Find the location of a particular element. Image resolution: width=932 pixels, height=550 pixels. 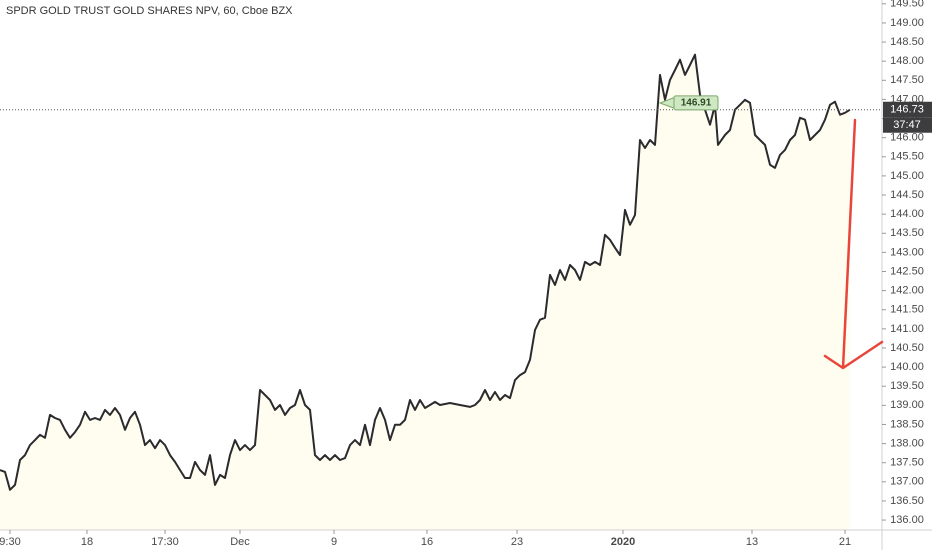

y-tick-label: 145.00 is located at coordinates (907, 176).